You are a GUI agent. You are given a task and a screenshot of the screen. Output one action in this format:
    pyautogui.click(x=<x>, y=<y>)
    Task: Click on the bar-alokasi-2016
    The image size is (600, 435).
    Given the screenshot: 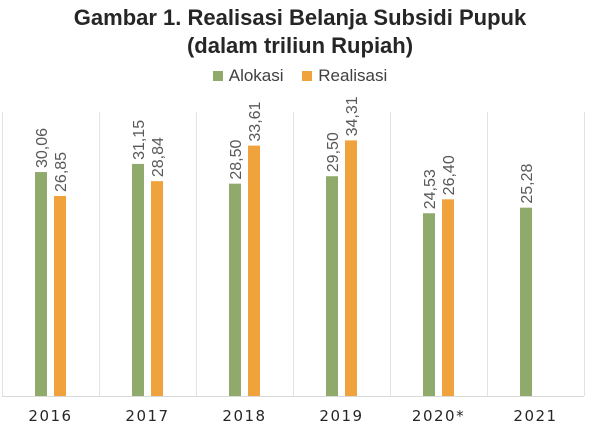 What is the action you would take?
    pyautogui.click(x=41, y=284)
    